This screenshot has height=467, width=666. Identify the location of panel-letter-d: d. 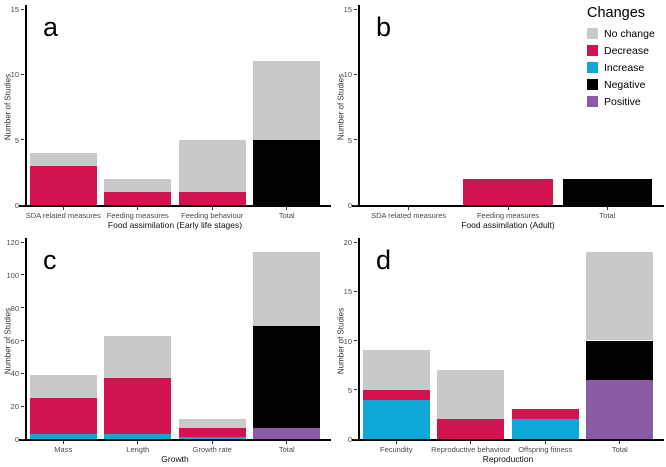
(384, 260).